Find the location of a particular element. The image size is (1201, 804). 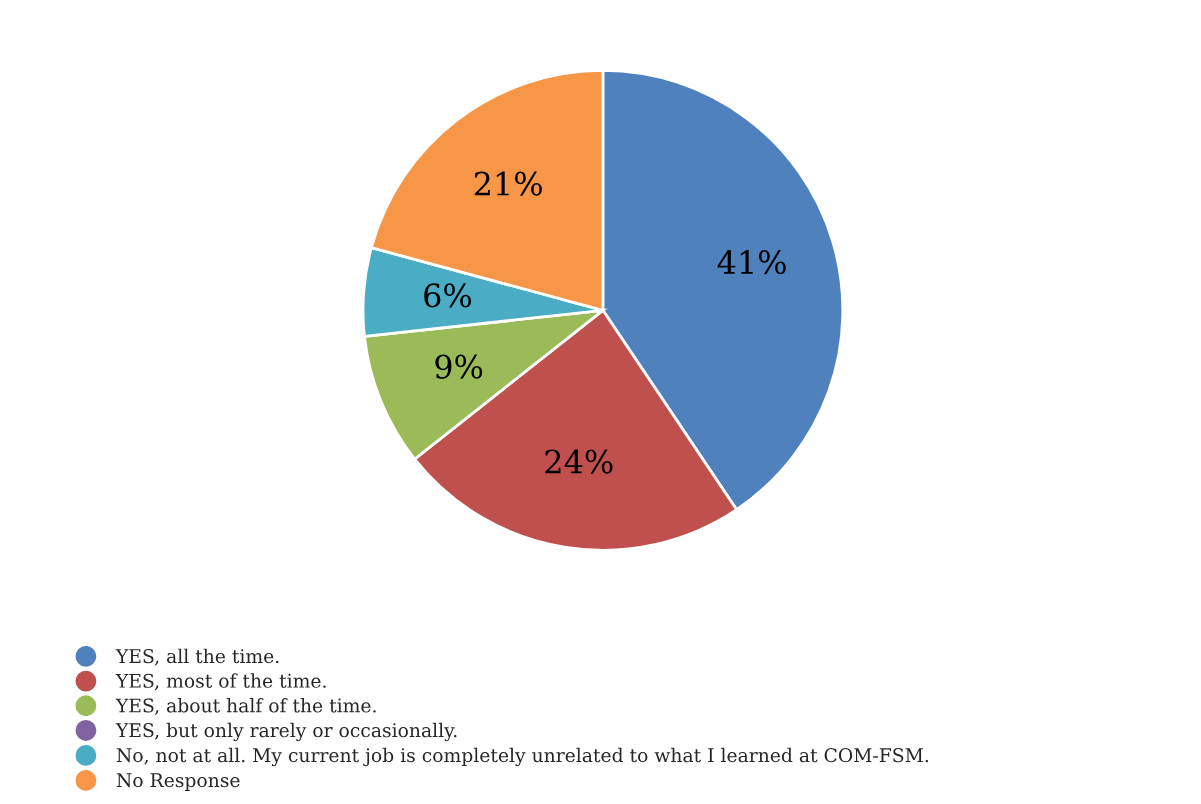

legend-label: YES, about half of the time. is located at coordinates (245, 706).